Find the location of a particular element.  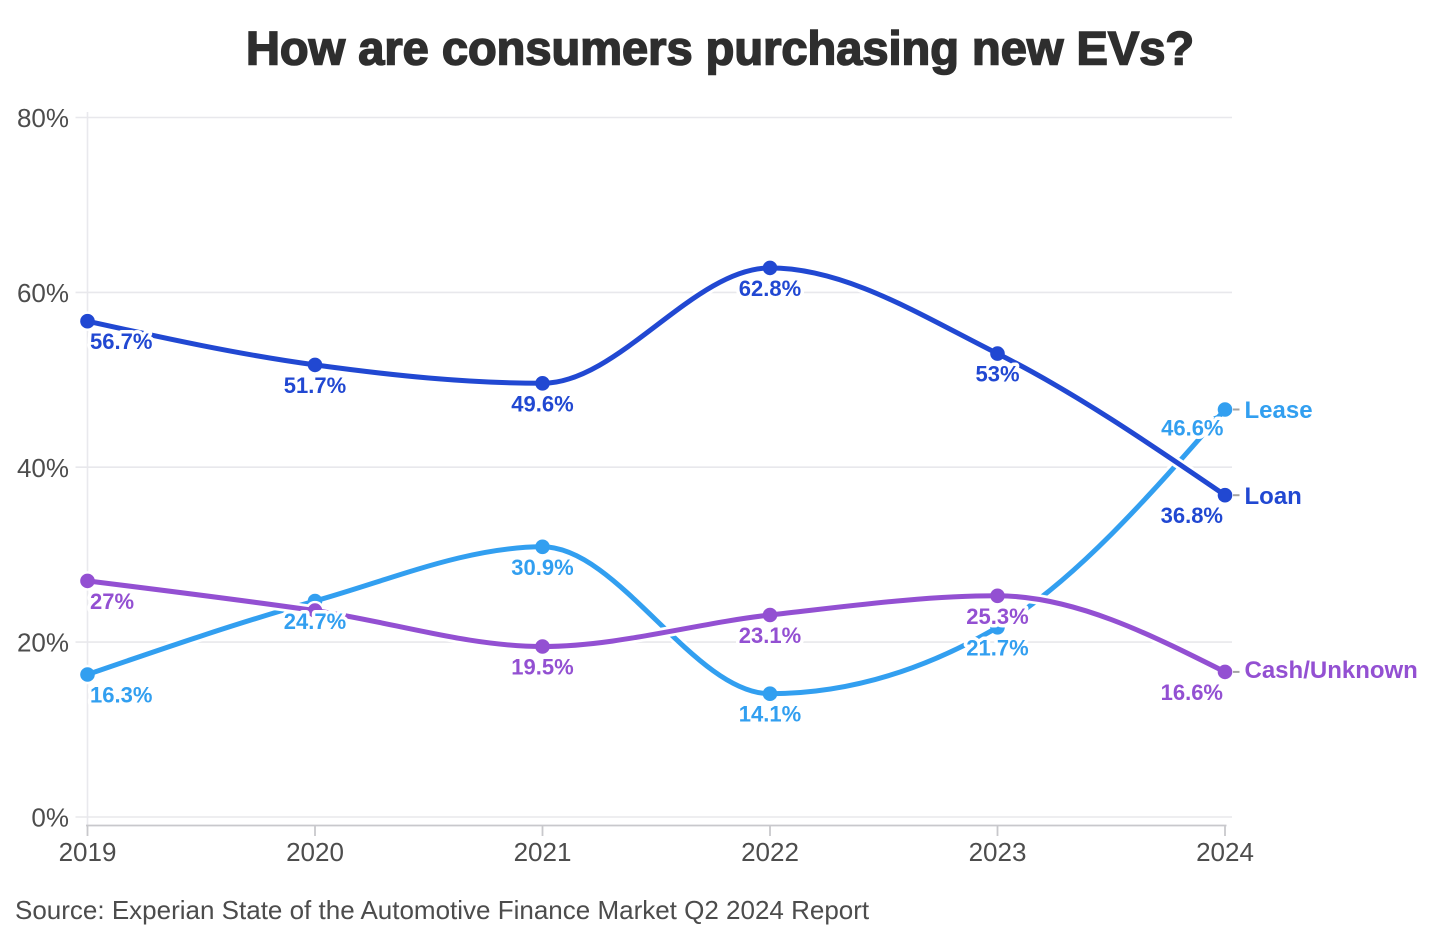

svg-text: 2022 is located at coordinates (770, 852).